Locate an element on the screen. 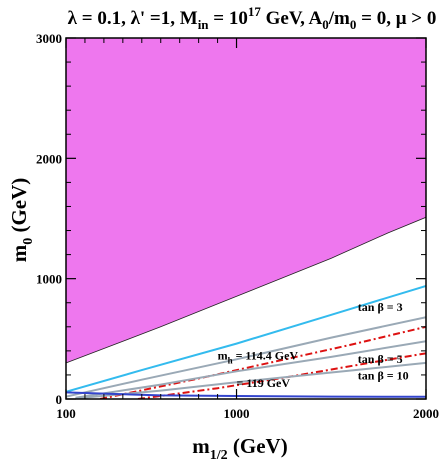  annotation-label: tan β = 3 is located at coordinates (380, 307).